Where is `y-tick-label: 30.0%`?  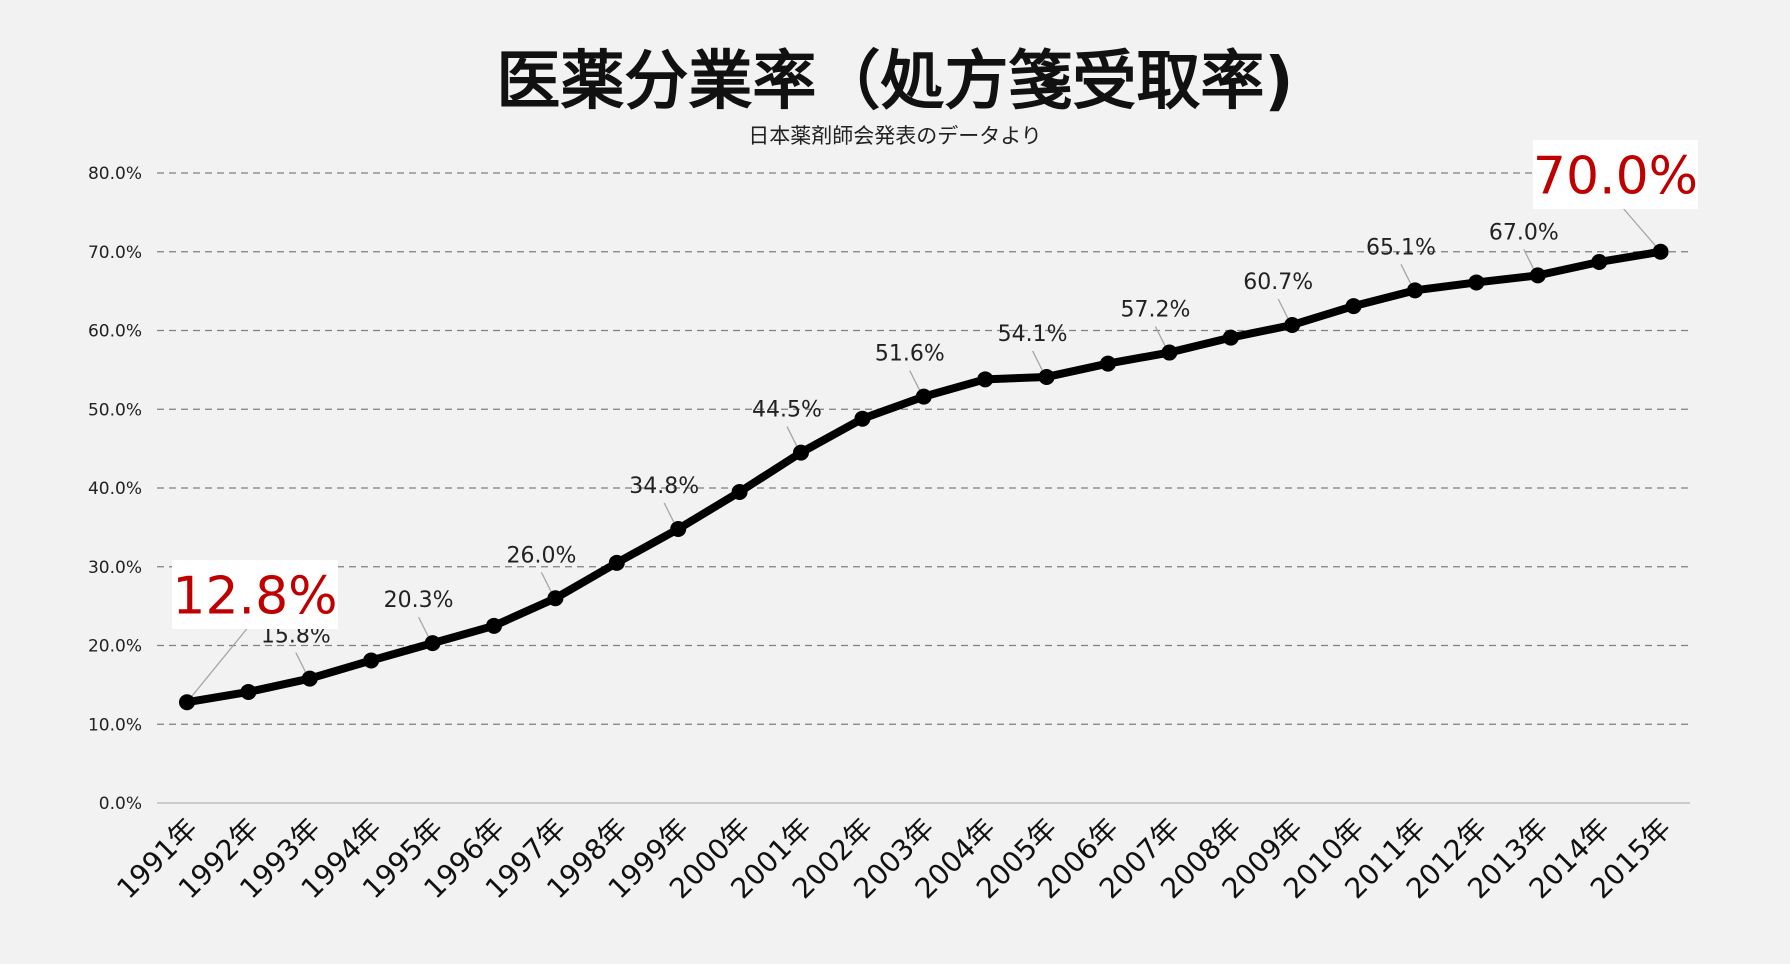
y-tick-label: 30.0% is located at coordinates (115, 568).